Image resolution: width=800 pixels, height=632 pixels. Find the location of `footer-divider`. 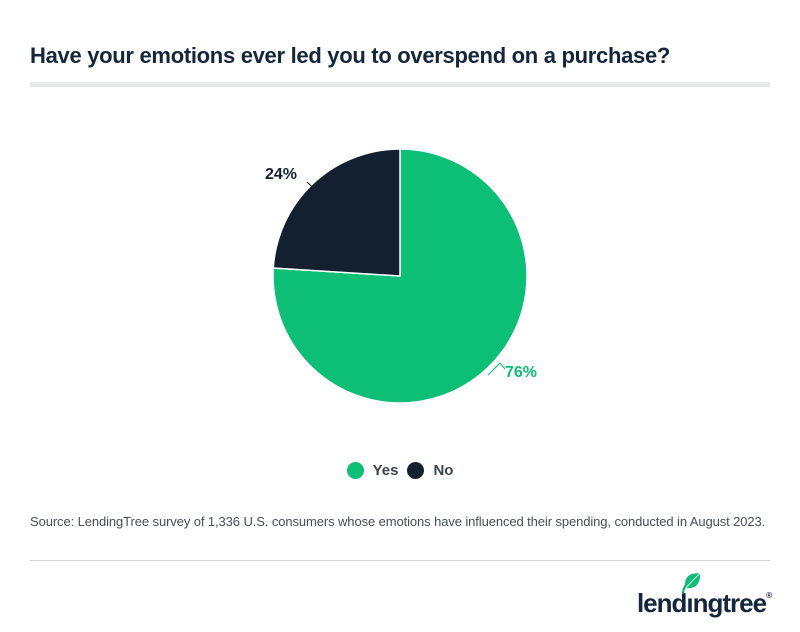

footer-divider is located at coordinates (400, 560).